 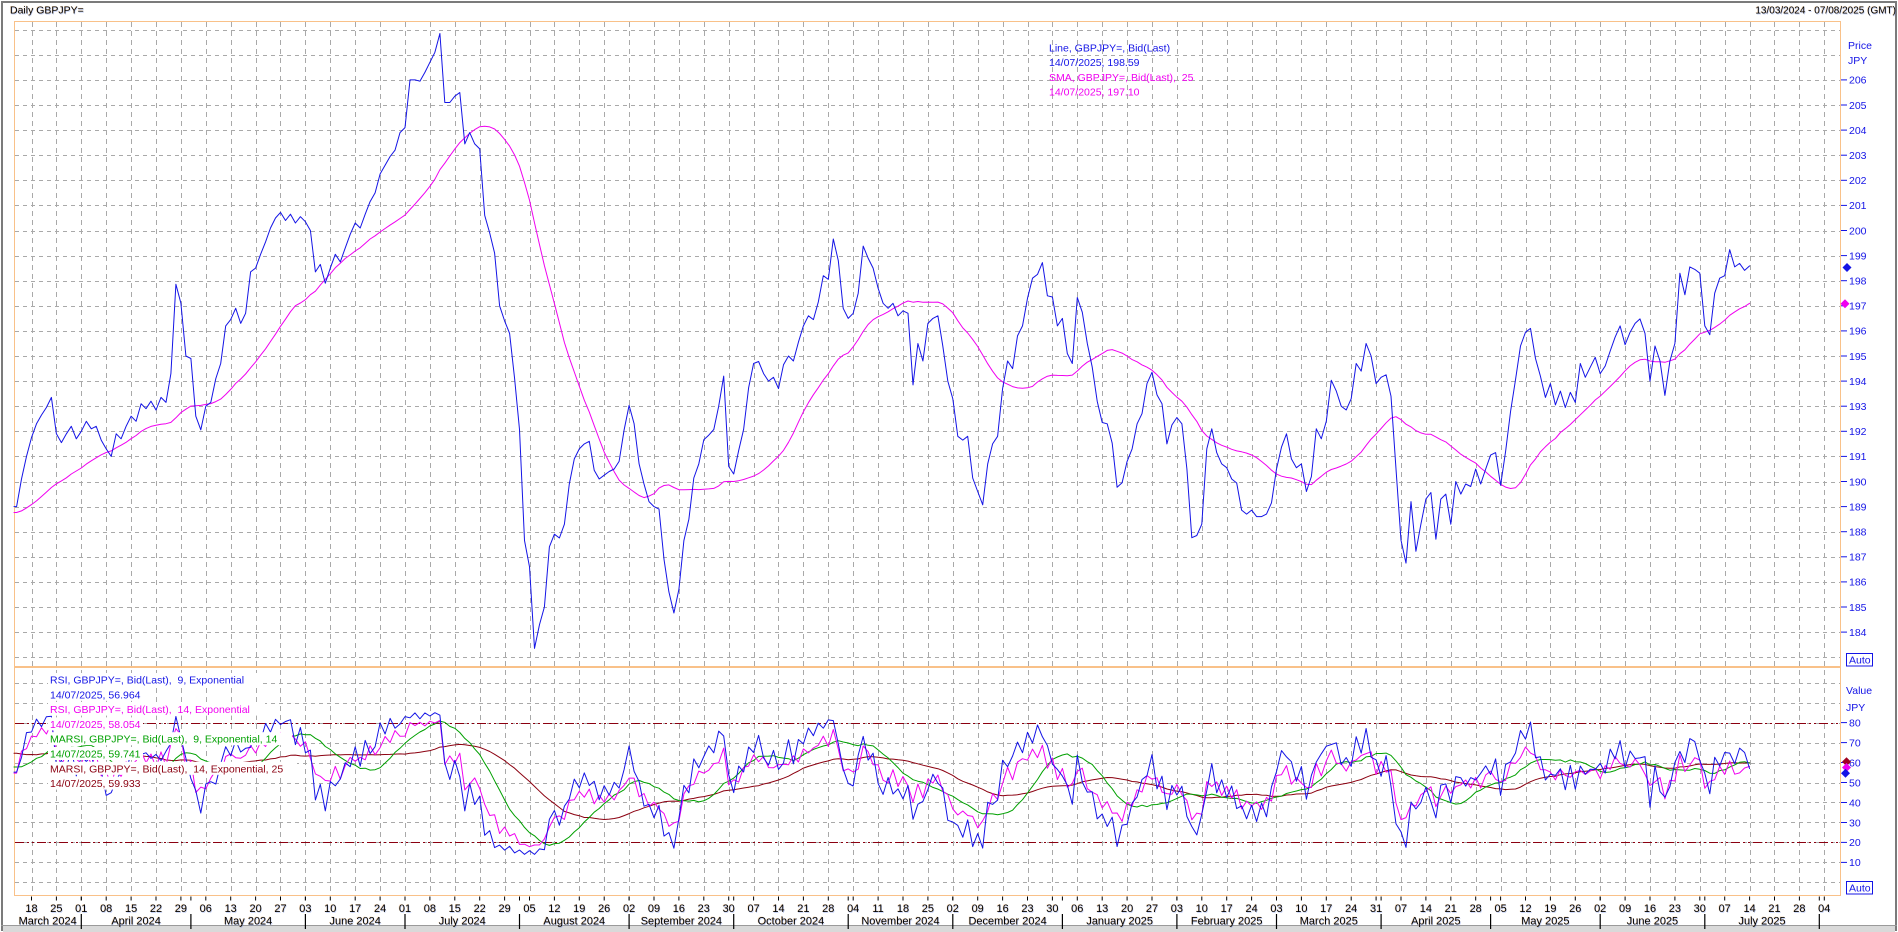 I want to click on svg-text: 196, so click(x=1858, y=332).